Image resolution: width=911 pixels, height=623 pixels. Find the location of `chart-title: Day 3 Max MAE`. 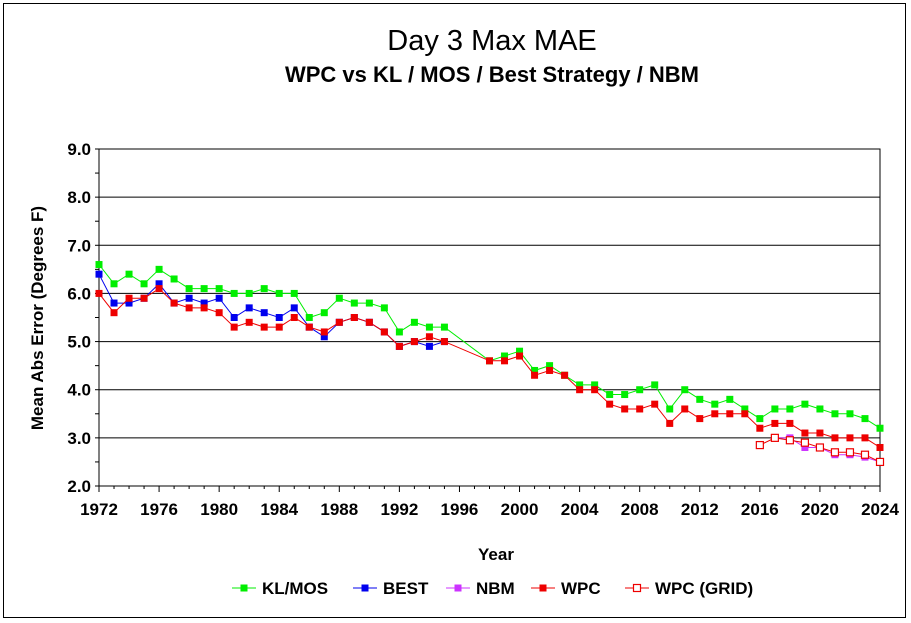

chart-title: Day 3 Max MAE is located at coordinates (492, 41).